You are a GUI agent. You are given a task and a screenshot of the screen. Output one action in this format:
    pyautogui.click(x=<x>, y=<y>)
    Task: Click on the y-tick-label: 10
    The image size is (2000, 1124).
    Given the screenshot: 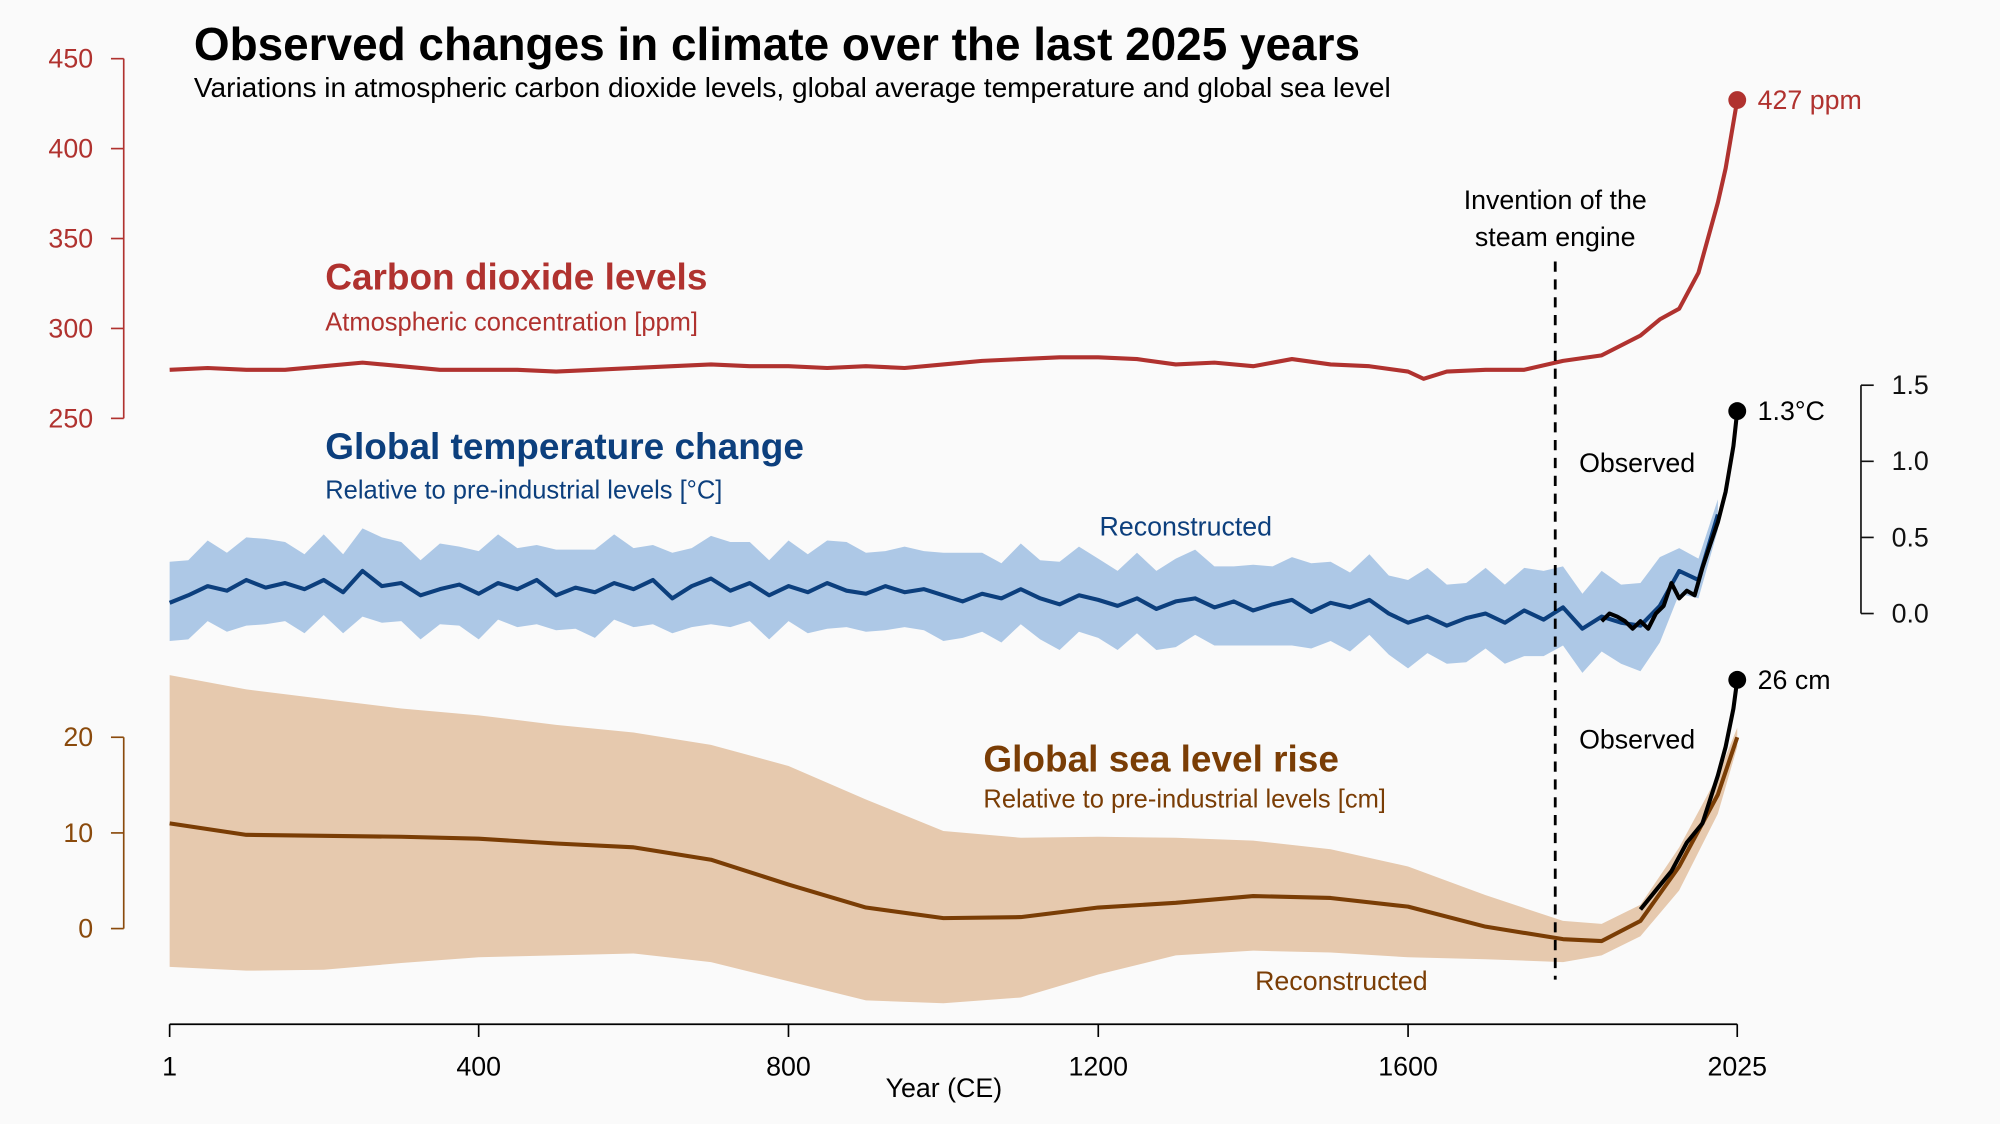 What is the action you would take?
    pyautogui.click(x=78, y=833)
    